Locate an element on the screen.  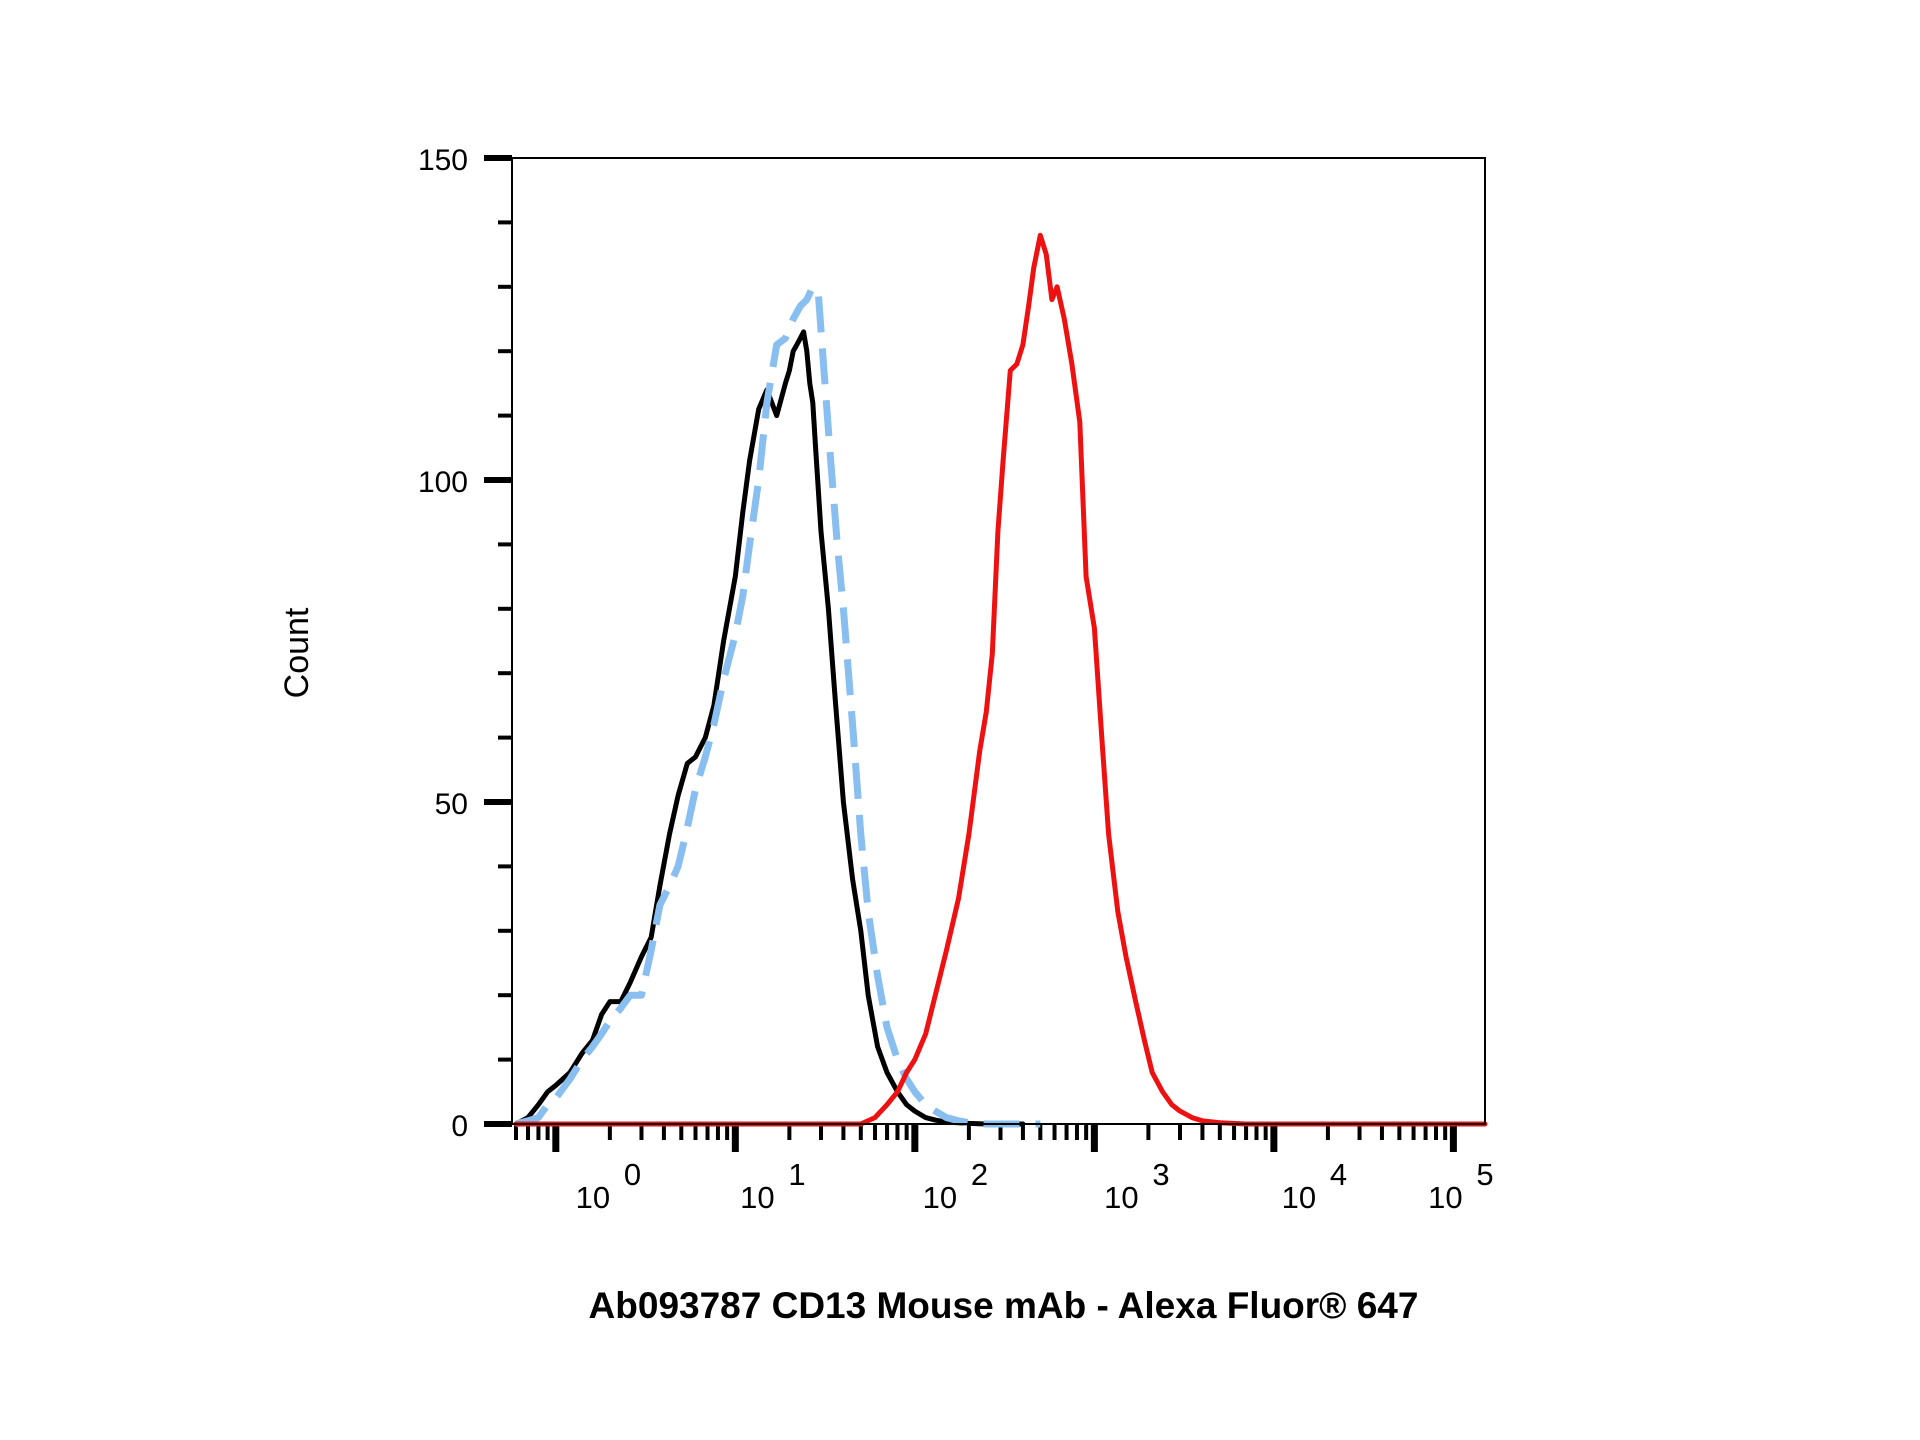
y-major-ticks is located at coordinates (498, 641).